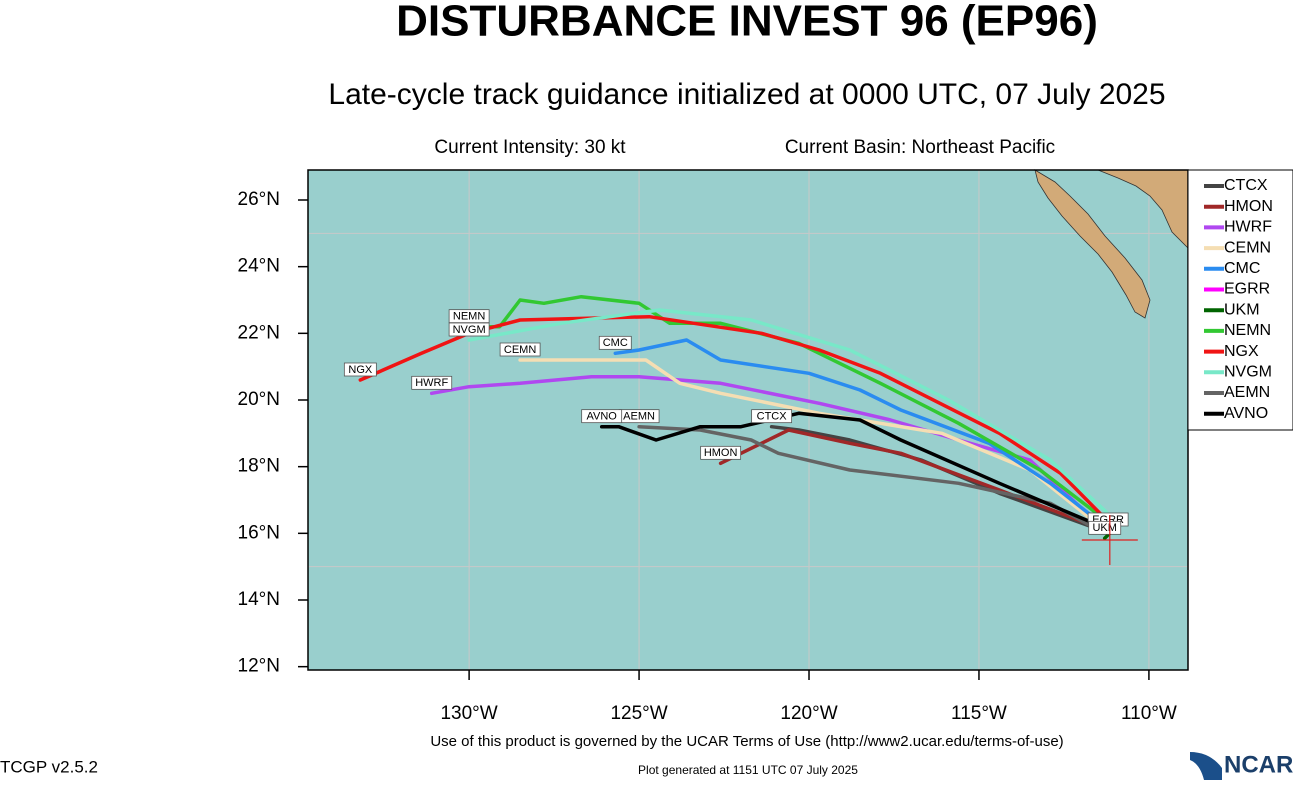 This screenshot has width=1293, height=785. I want to click on x-tick-label: 130°W, so click(468, 713).